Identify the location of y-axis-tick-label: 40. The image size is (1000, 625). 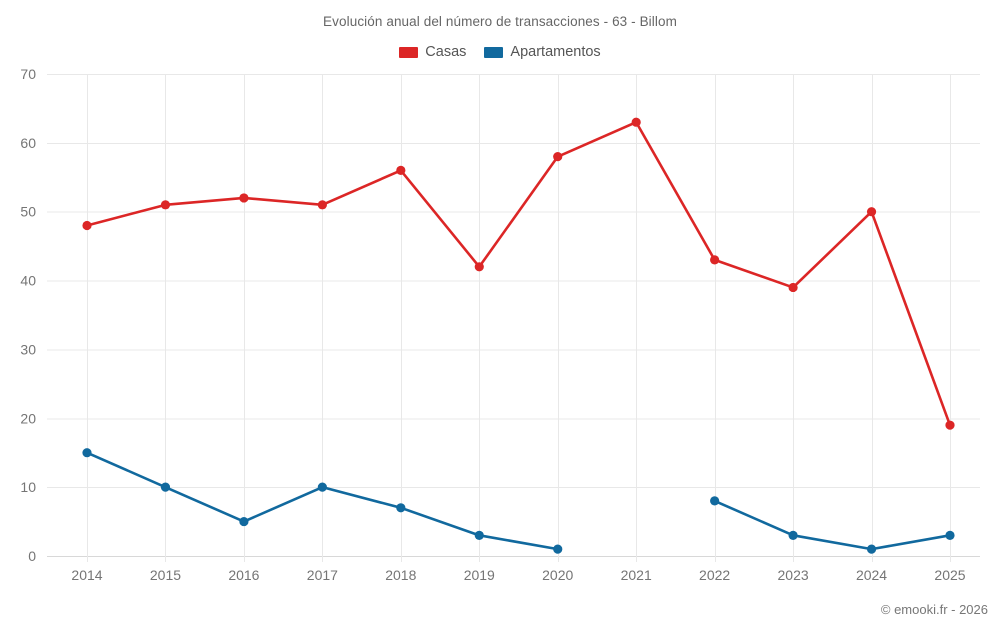
(28, 281).